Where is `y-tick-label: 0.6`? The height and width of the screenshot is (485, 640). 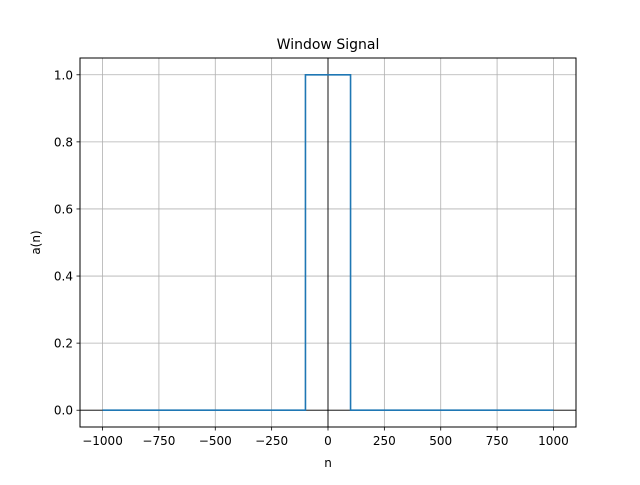
y-tick-label: 0.6 is located at coordinates (63, 209).